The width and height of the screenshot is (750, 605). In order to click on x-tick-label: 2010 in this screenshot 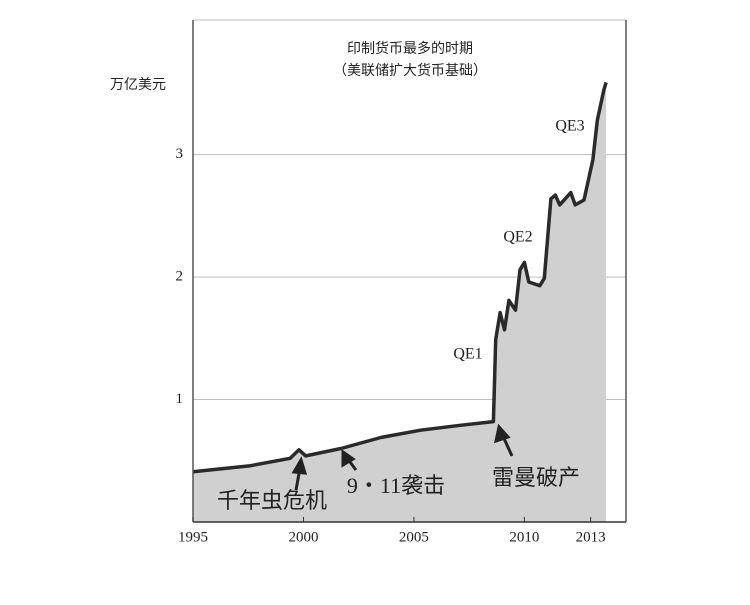, I will do `click(524, 537)`.